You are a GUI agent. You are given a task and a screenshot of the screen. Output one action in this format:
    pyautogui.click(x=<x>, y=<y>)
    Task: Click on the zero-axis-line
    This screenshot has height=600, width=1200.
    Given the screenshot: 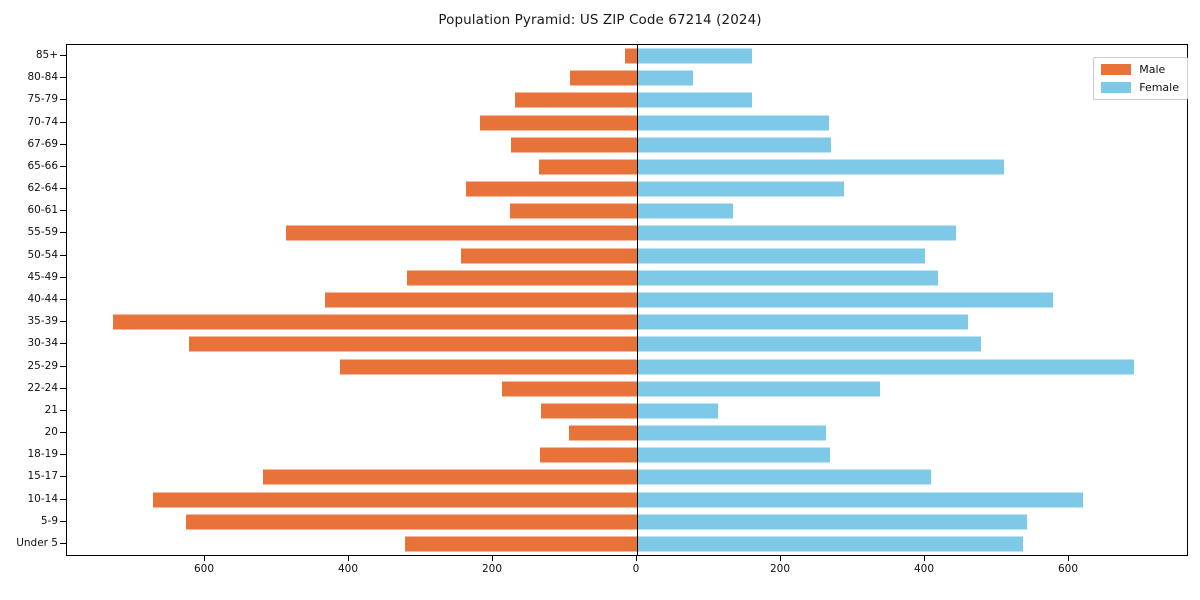 What is the action you would take?
    pyautogui.click(x=638, y=300)
    